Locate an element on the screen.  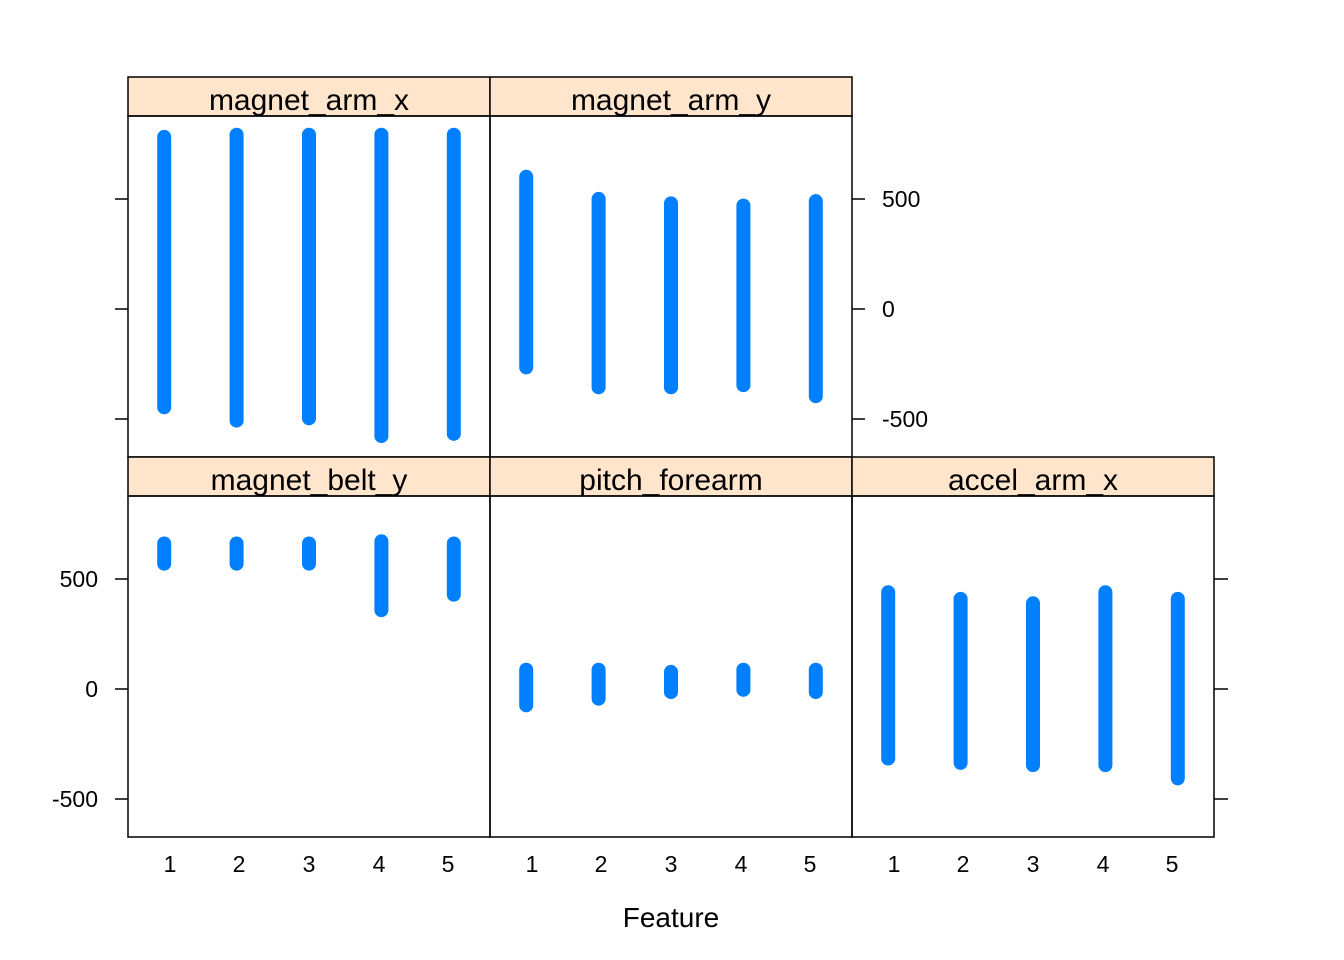
y-axis-bottom-left: -500 0 500 is located at coordinates (90, 689).